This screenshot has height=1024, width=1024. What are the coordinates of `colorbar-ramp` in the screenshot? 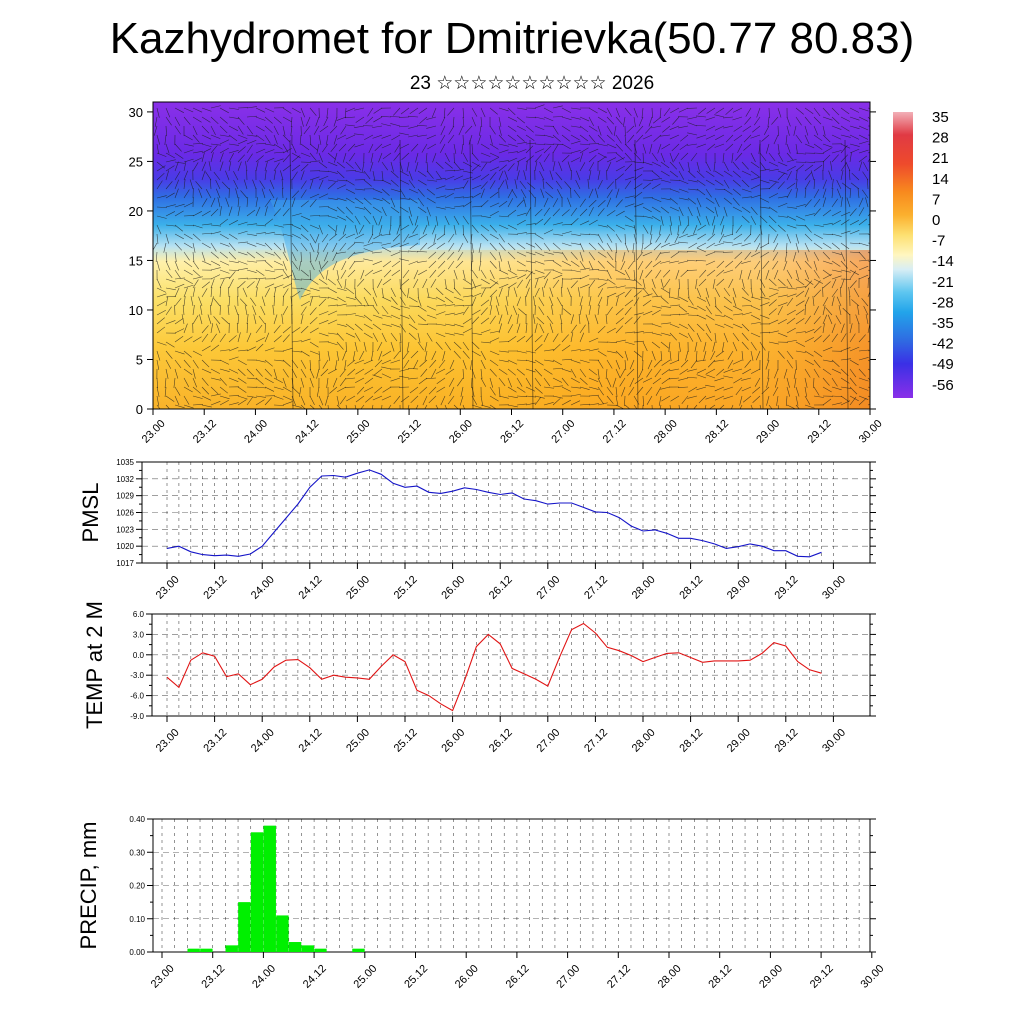 It's located at (903, 255).